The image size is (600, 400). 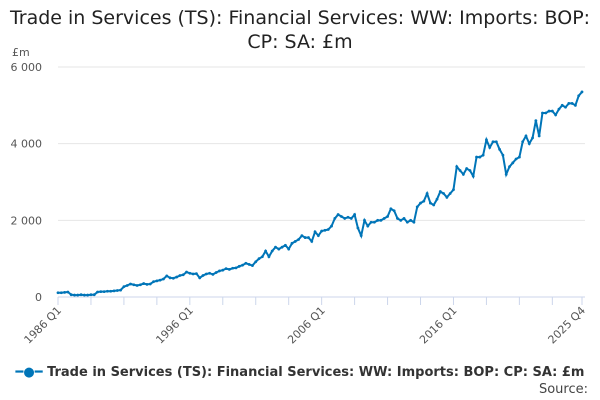 I want to click on y-tick-label: 0, so click(x=38, y=297).